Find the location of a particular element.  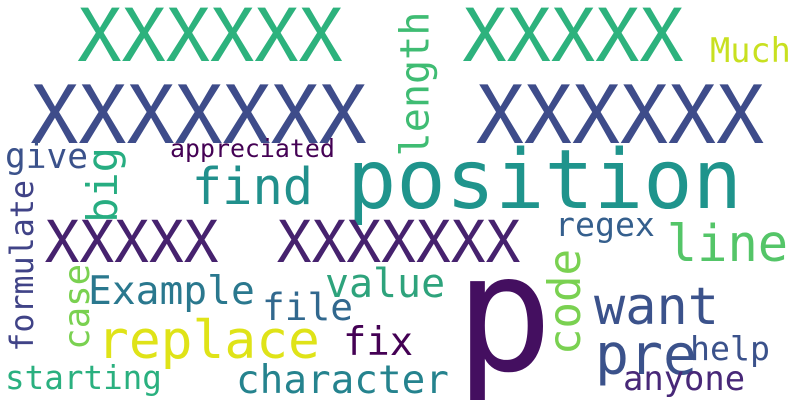

word-xxxxxx-mid: XXXXXX is located at coordinates (620, 116).